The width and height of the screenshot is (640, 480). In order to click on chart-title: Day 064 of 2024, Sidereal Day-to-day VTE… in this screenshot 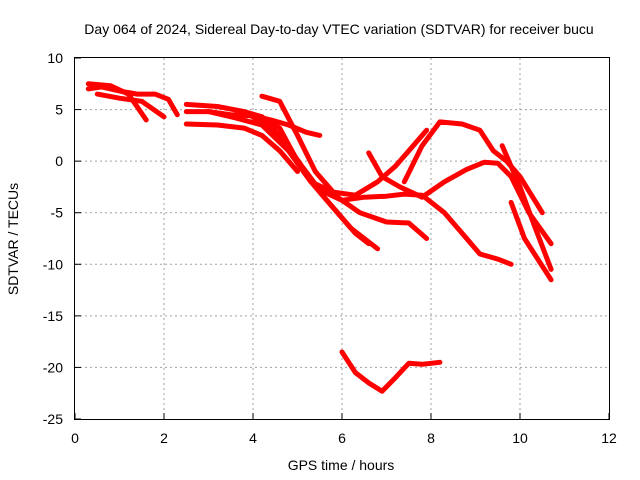, I will do `click(338, 29)`.